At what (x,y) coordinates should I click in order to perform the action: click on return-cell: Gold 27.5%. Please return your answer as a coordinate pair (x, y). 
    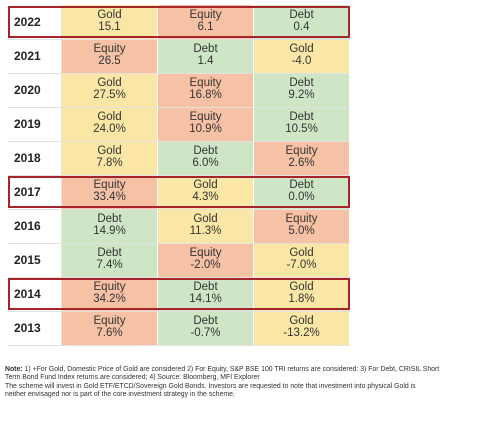
    Looking at the image, I should click on (110, 90).